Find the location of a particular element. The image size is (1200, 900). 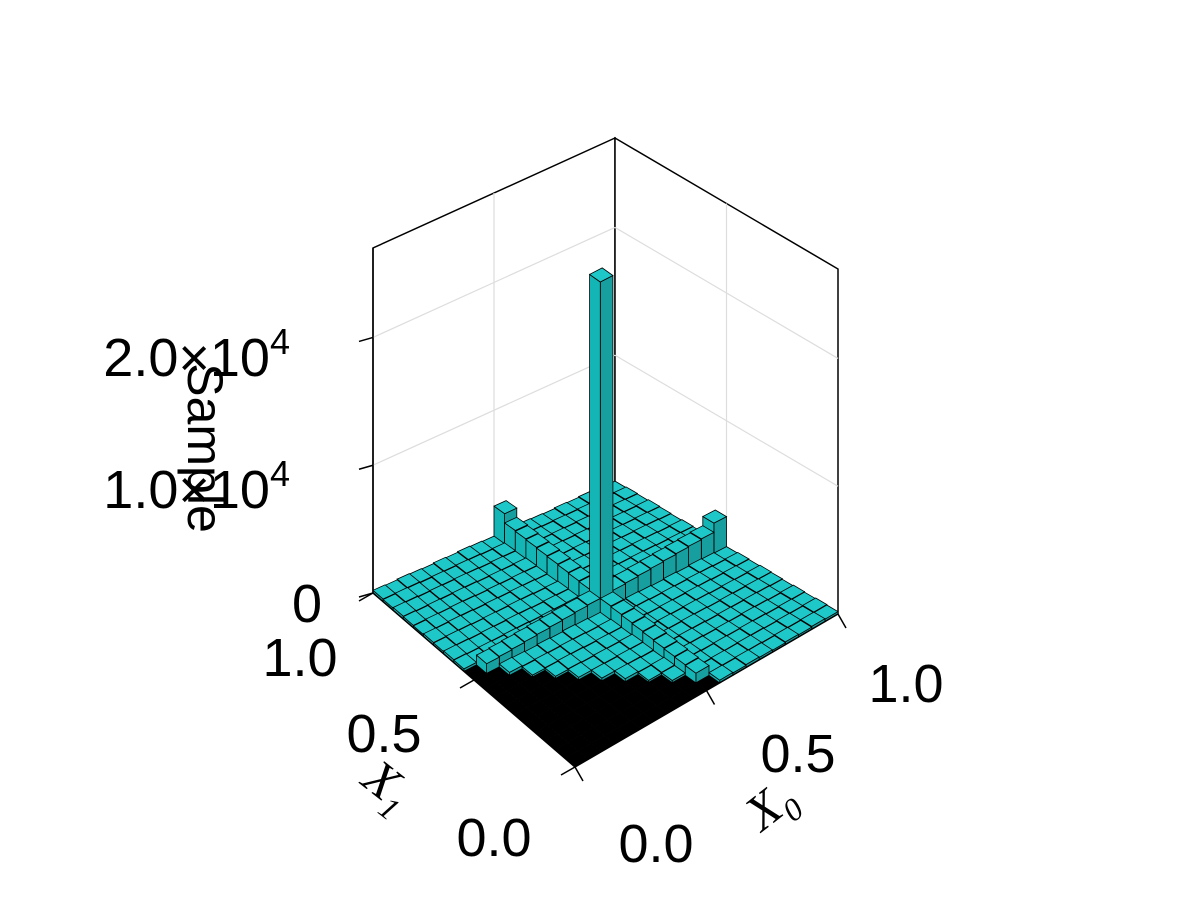

bar-19-8-top is located at coordinates (737, 559).